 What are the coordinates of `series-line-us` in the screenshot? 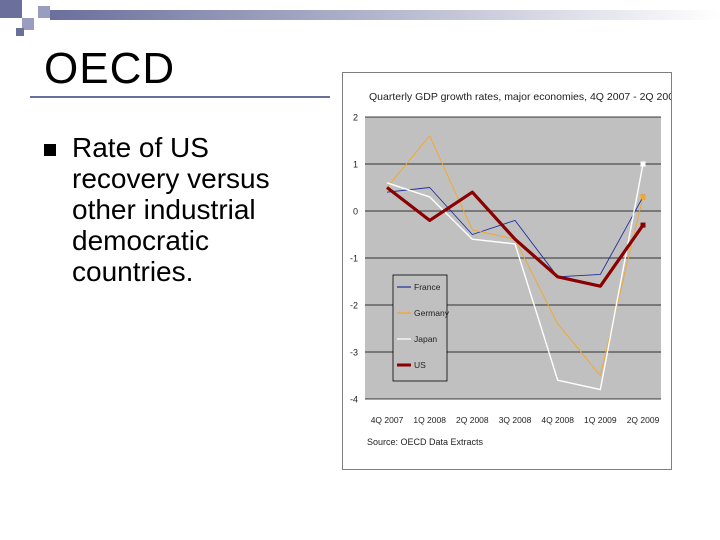 It's located at (515, 237).